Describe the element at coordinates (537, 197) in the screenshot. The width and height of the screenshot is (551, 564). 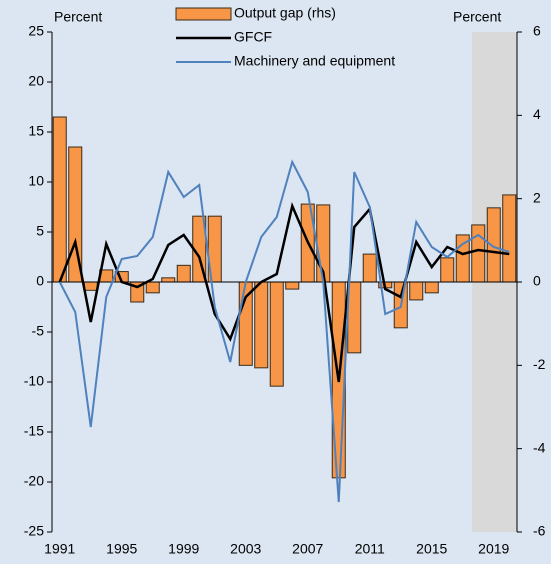
I see `y2-tick-label: 2` at that location.